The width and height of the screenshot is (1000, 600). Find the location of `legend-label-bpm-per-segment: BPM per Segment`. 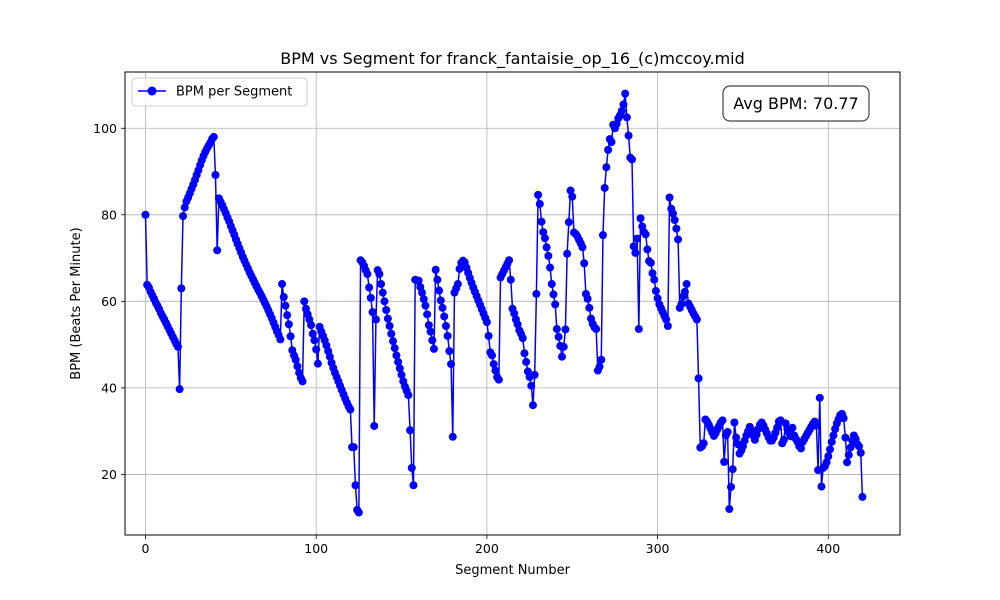

legend-label-bpm-per-segment: BPM per Segment is located at coordinates (234, 92).